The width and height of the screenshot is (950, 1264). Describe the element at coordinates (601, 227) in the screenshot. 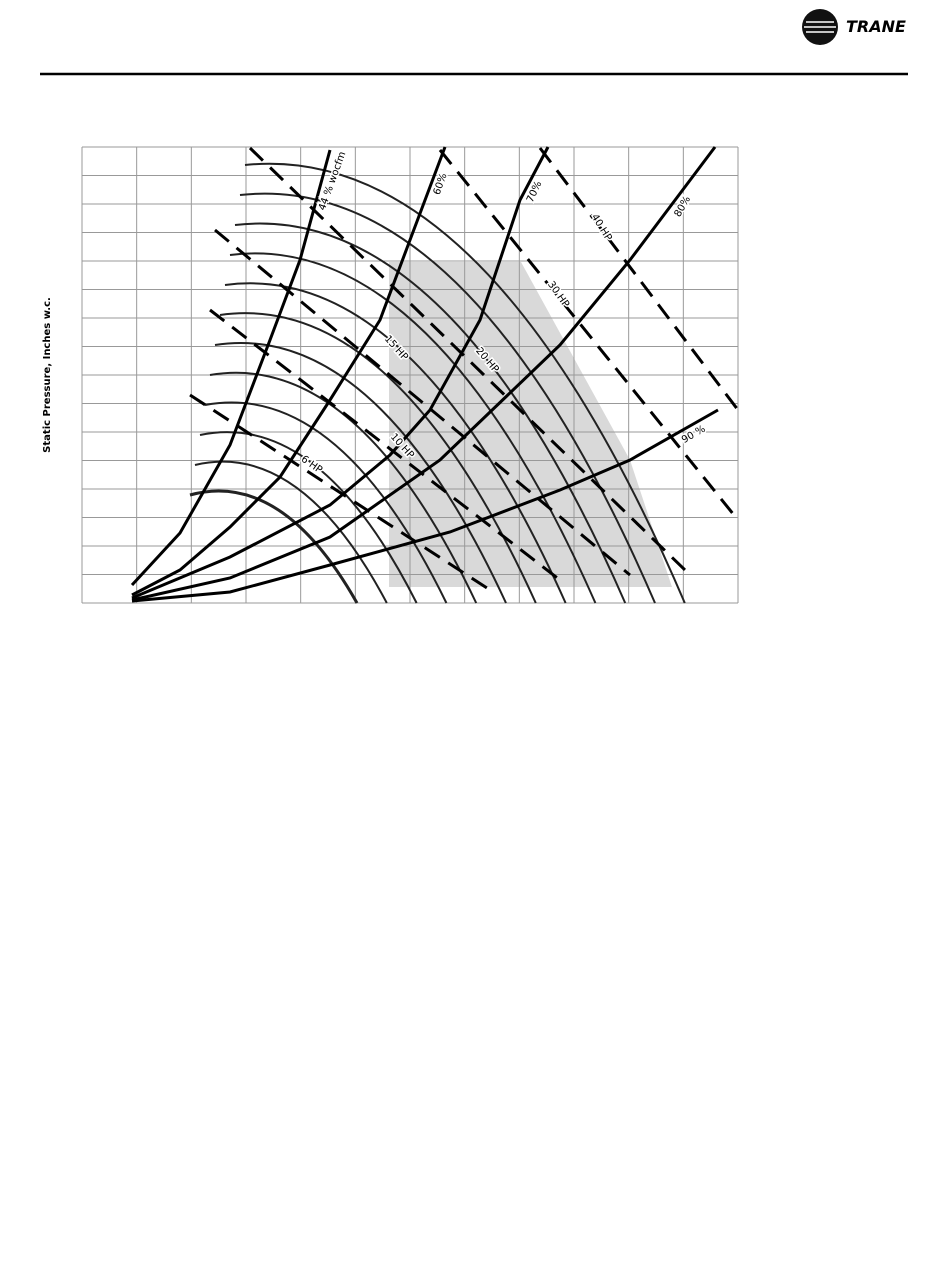

I see `horsepower-label: 40 HP` at that location.